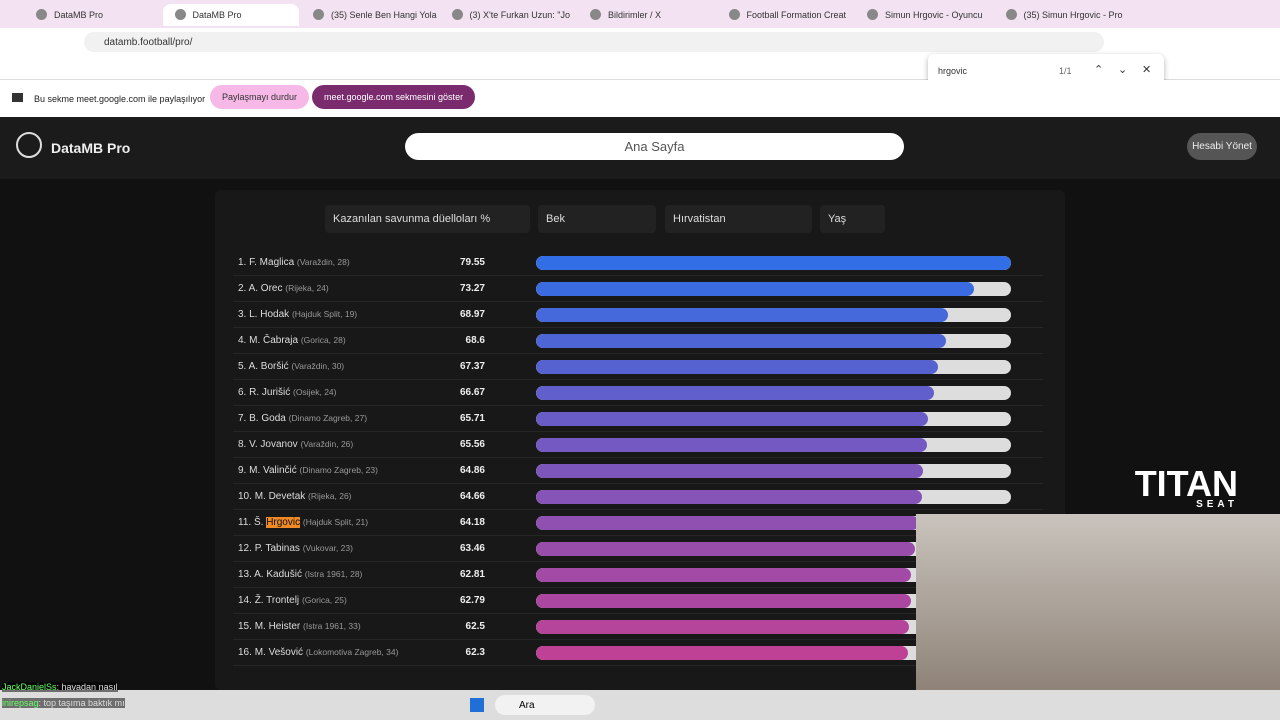 The height and width of the screenshot is (720, 1280). Describe the element at coordinates (472, 392) in the screenshot. I see `player-value: 66.67` at that location.